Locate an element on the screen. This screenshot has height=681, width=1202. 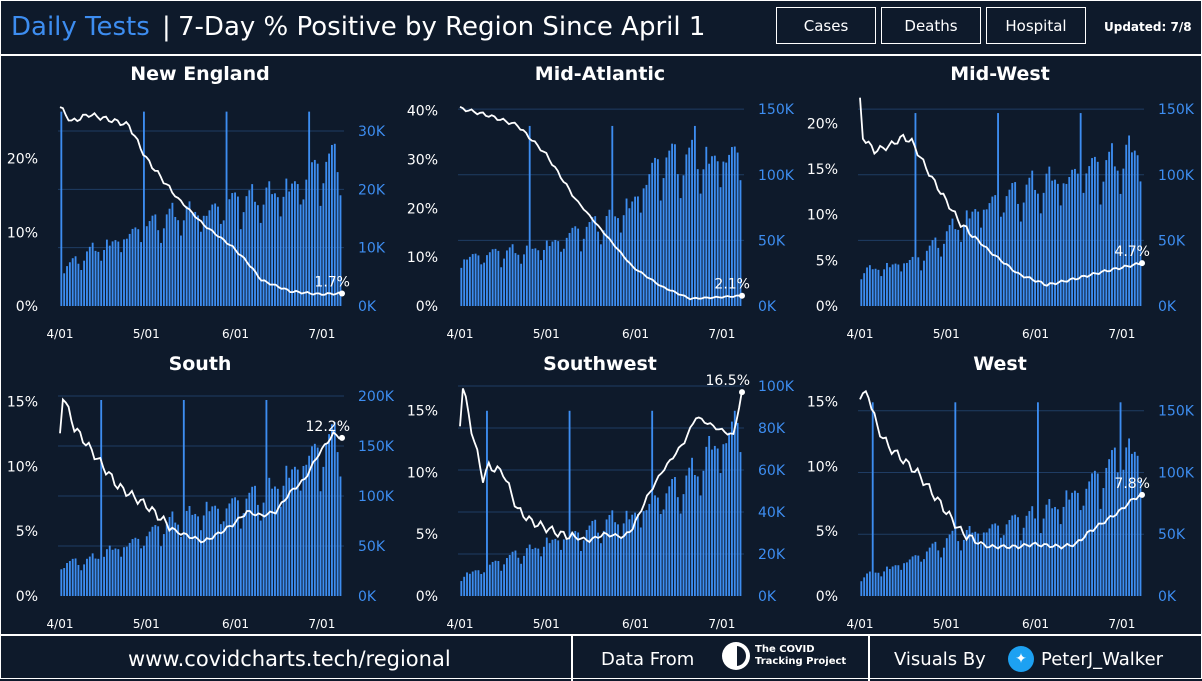
right-tick-label: 150K is located at coordinates (376, 447).